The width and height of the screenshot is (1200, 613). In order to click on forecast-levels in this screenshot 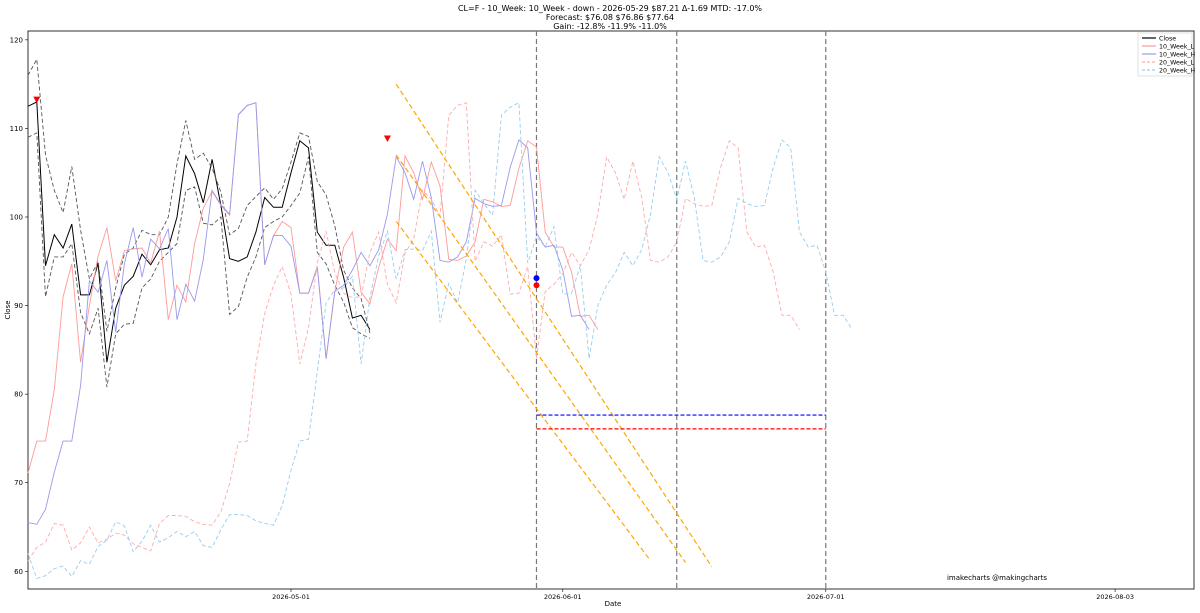, I will do `click(681, 422)`.